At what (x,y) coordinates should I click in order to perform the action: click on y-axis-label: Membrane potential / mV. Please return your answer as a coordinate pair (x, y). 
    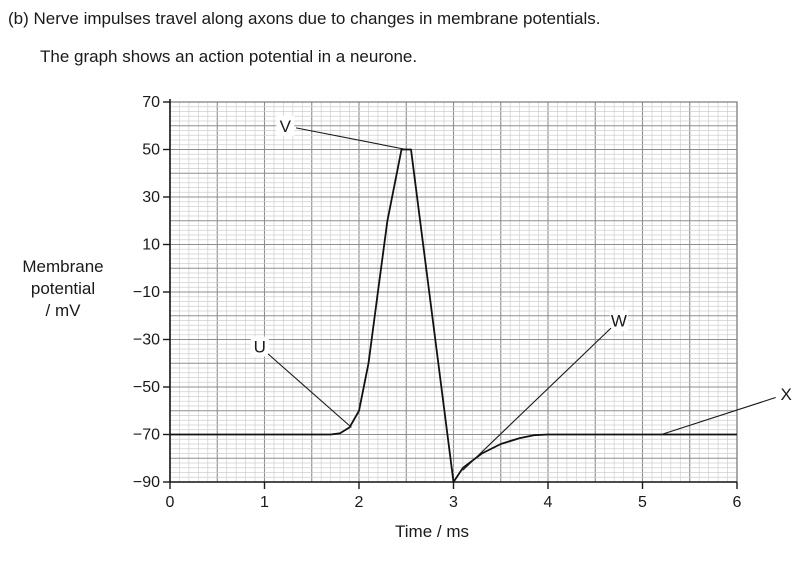
    Looking at the image, I should click on (63, 289).